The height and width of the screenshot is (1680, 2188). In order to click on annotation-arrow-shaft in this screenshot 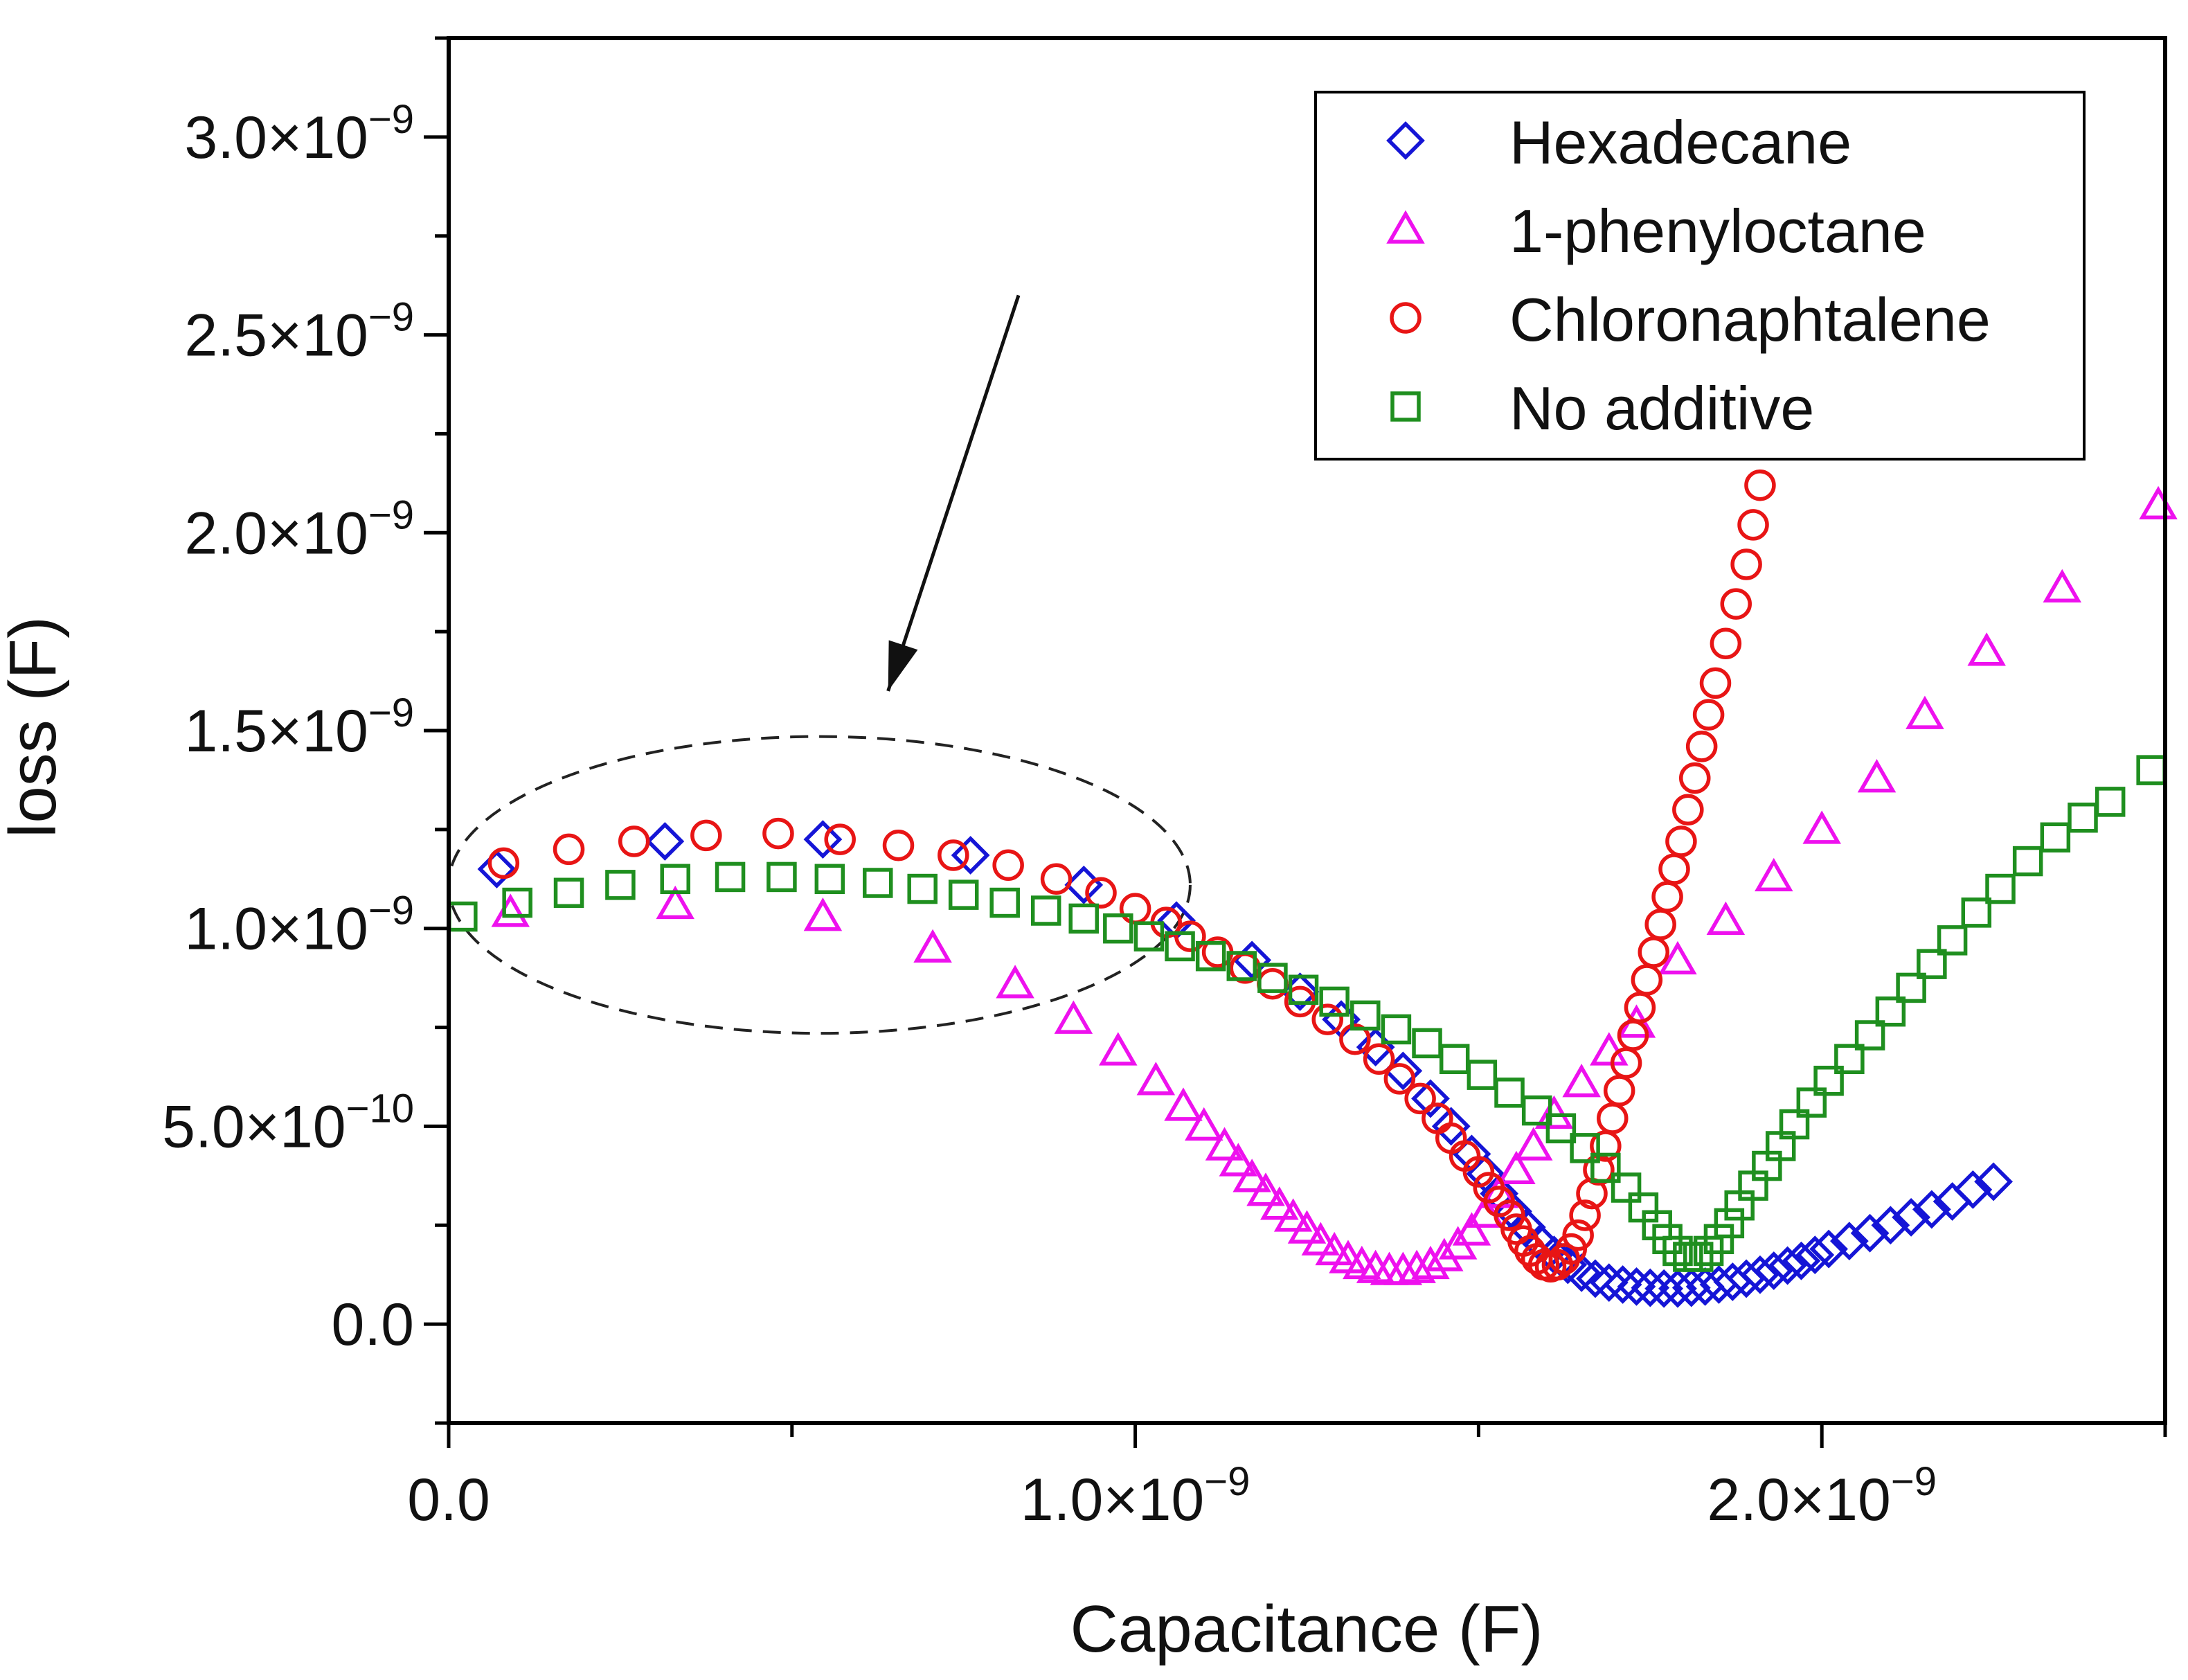, I will do `click(953, 493)`.